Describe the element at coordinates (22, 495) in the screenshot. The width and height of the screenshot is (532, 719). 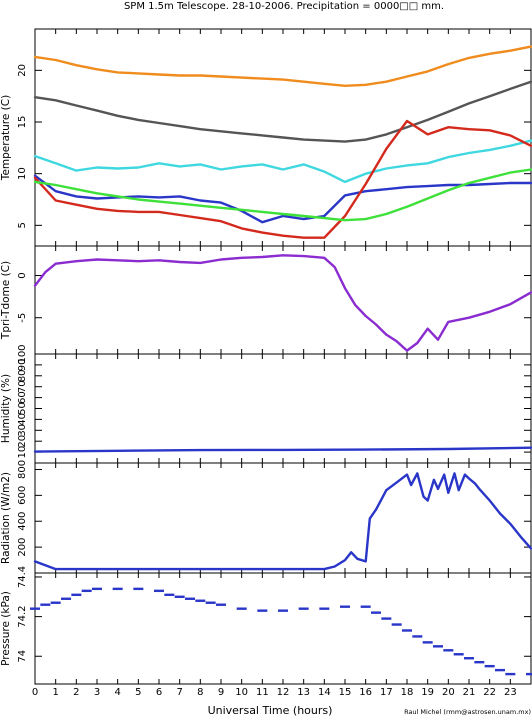
I see `y-tick-label: 600` at that location.